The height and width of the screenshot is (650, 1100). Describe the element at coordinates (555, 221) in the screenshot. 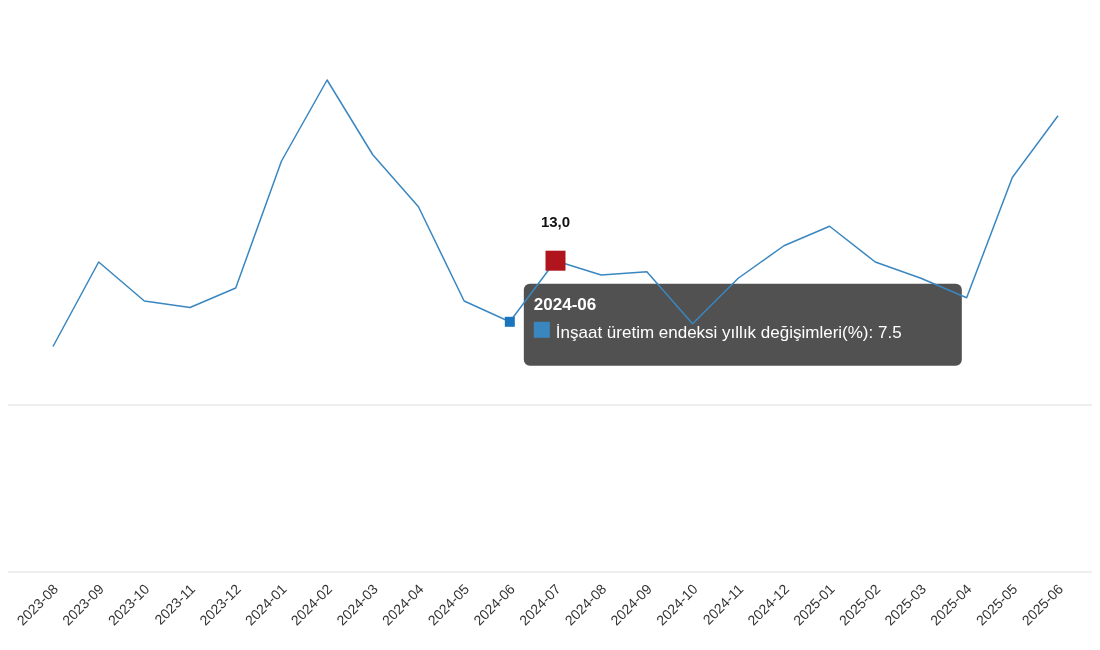

I see `annotation: 13,0` at that location.